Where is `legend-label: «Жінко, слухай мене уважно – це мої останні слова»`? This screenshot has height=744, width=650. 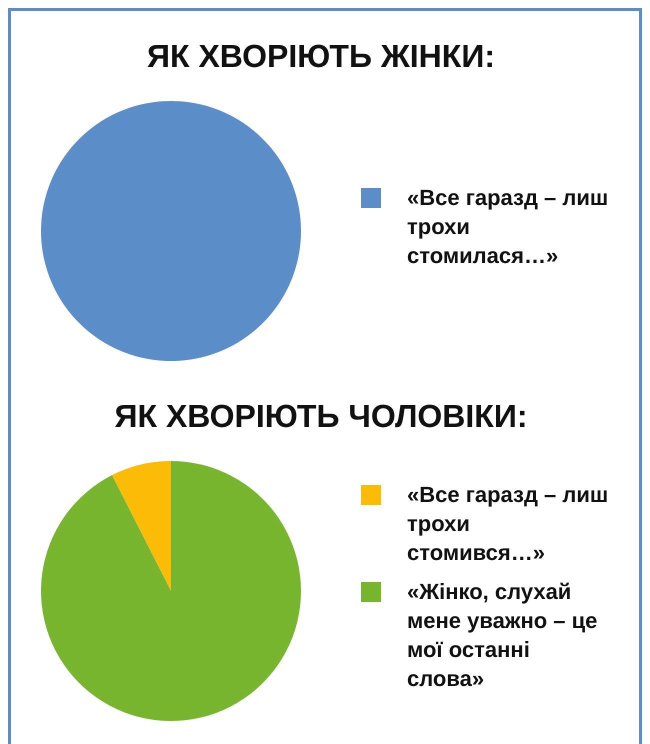
legend-label: «Жінко, слухай мене уважно – це мої останні слова» is located at coordinates (502, 635).